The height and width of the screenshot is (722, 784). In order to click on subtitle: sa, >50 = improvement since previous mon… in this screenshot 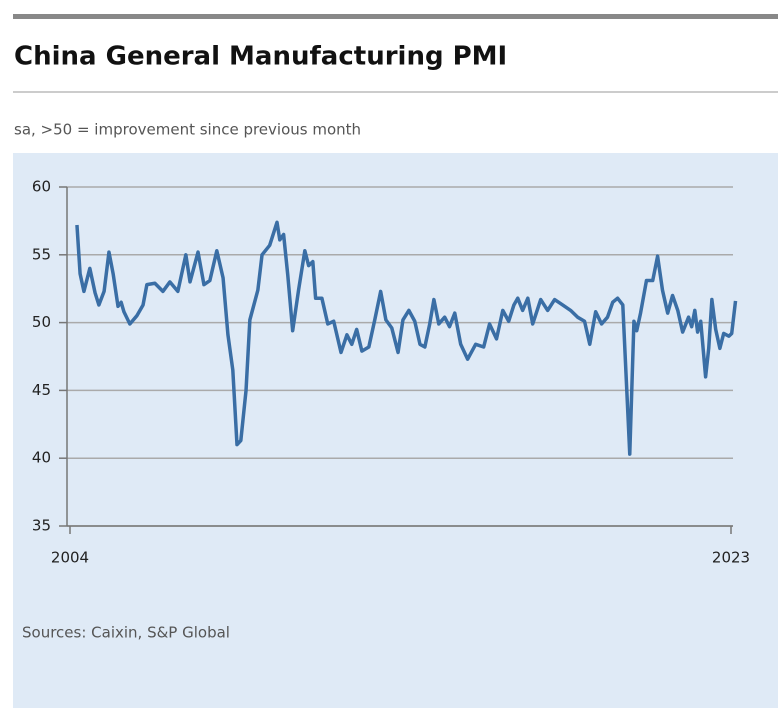, I will do `click(187, 130)`.